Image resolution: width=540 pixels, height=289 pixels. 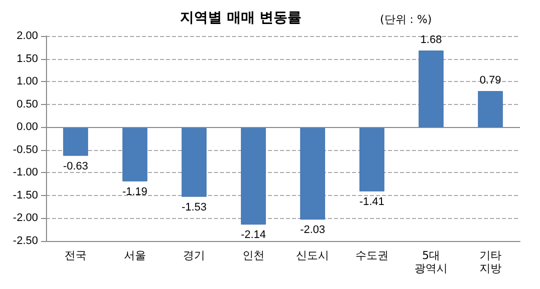 What do you see at coordinates (491, 80) in the screenshot?
I see `data-label: 0.79` at bounding box center [491, 80].